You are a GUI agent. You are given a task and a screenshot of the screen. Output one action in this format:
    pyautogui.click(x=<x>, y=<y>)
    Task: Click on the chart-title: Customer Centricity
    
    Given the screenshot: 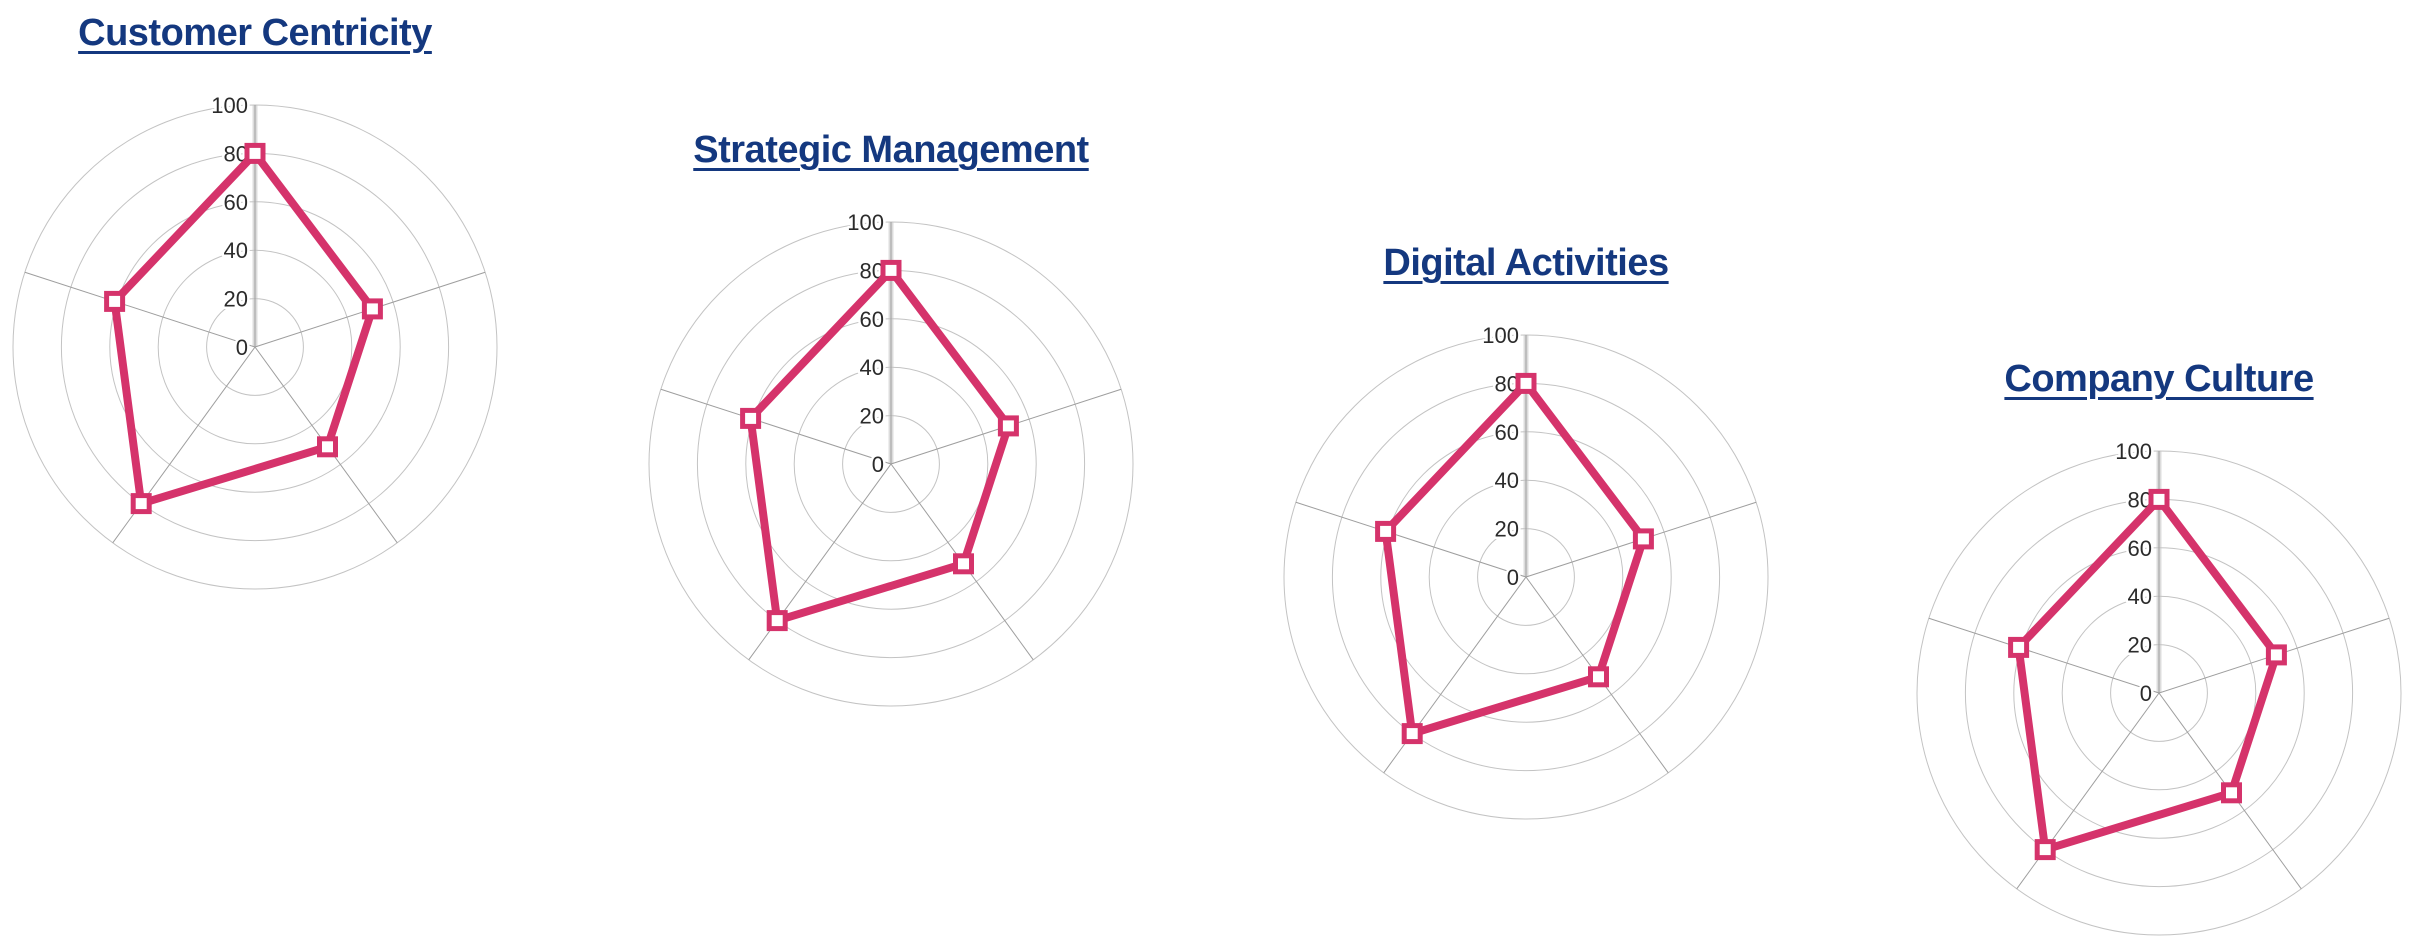 What is the action you would take?
    pyautogui.click(x=255, y=33)
    